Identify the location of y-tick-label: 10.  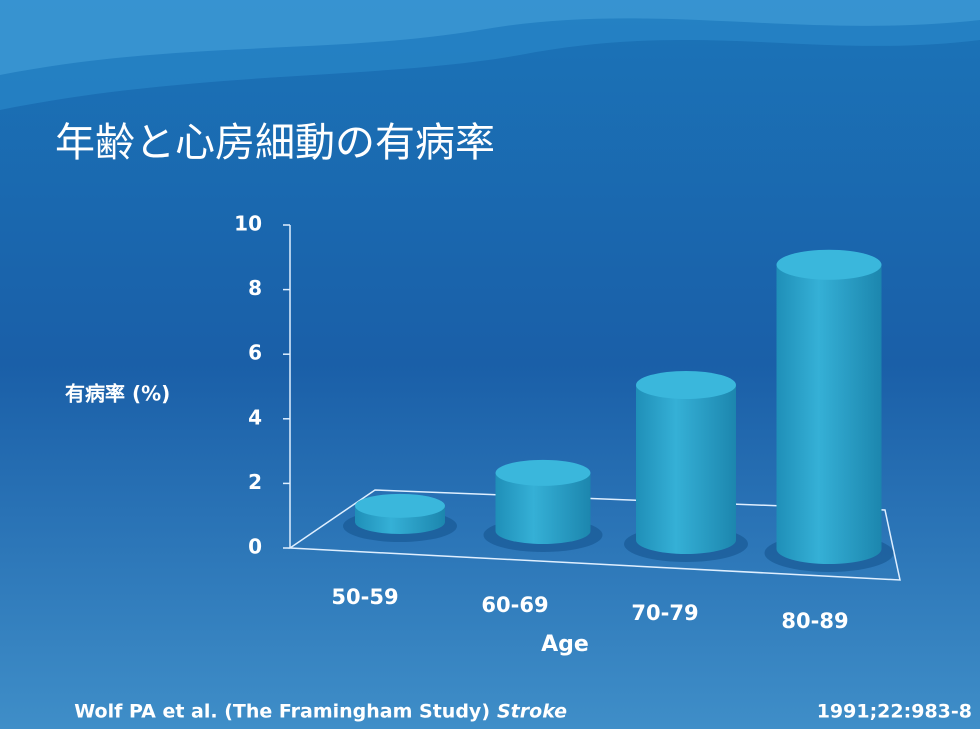
(248, 224).